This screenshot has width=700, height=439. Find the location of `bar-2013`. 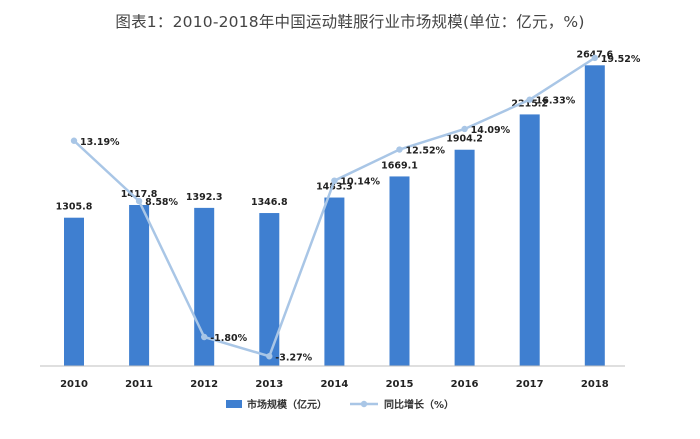

bar-2013 is located at coordinates (269, 289).